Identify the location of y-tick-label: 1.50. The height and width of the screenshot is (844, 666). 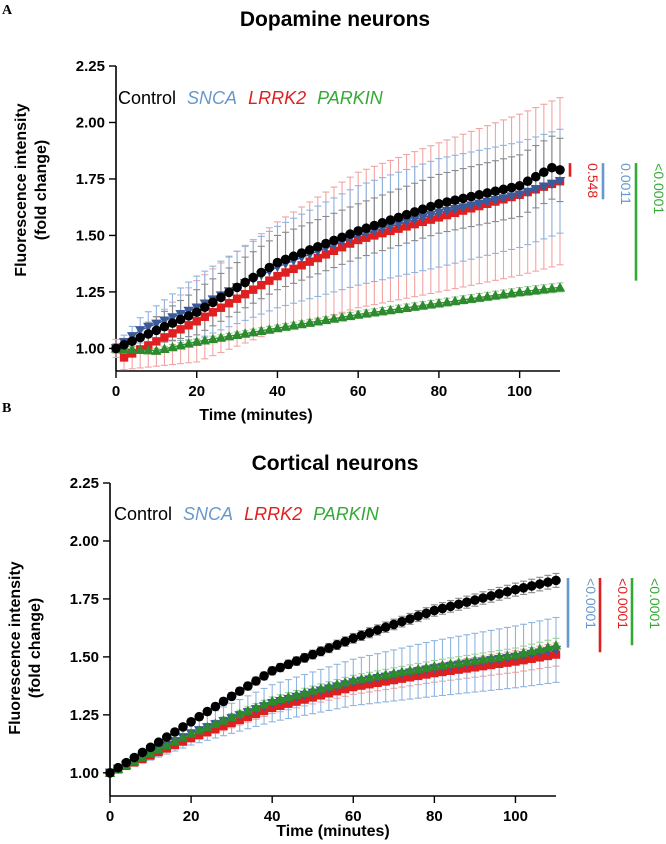
(84, 657).